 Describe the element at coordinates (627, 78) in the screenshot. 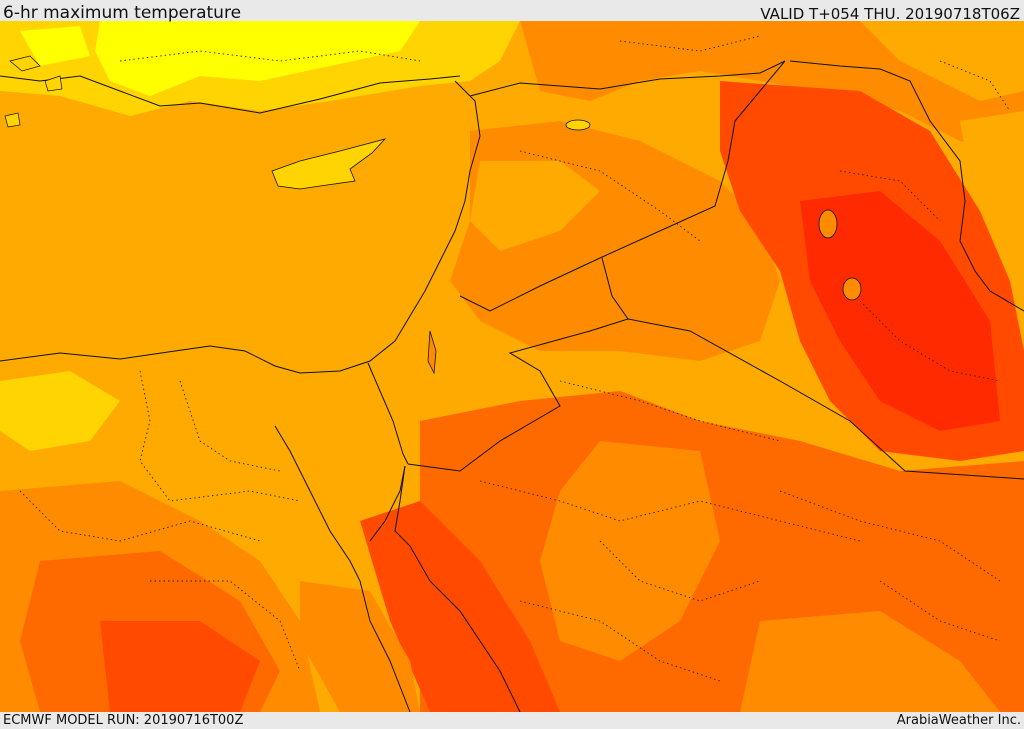

I see `border-turkey-syria` at that location.